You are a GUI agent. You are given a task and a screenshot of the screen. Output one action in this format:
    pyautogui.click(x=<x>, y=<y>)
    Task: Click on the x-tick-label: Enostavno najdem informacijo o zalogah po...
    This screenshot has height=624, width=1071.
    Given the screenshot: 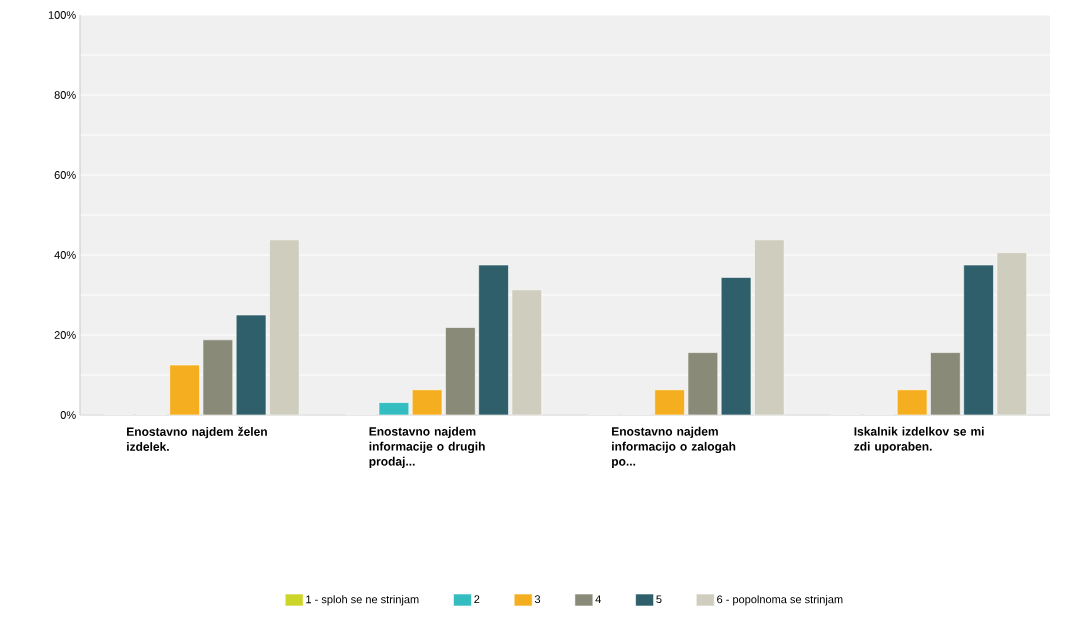 What is the action you would take?
    pyautogui.click(x=674, y=447)
    